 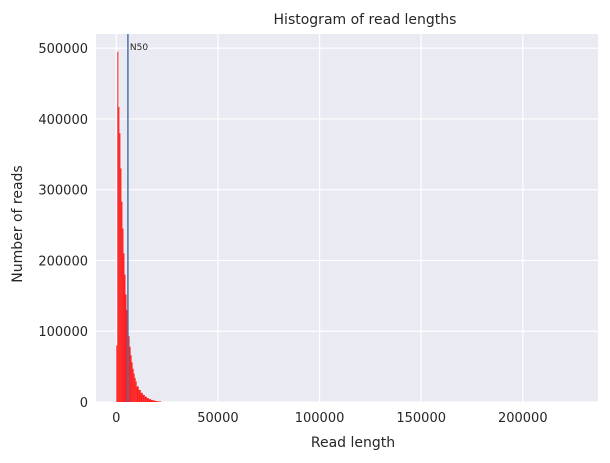 What do you see at coordinates (63, 120) in the screenshot?
I see `y-tick-label: 400000` at bounding box center [63, 120].